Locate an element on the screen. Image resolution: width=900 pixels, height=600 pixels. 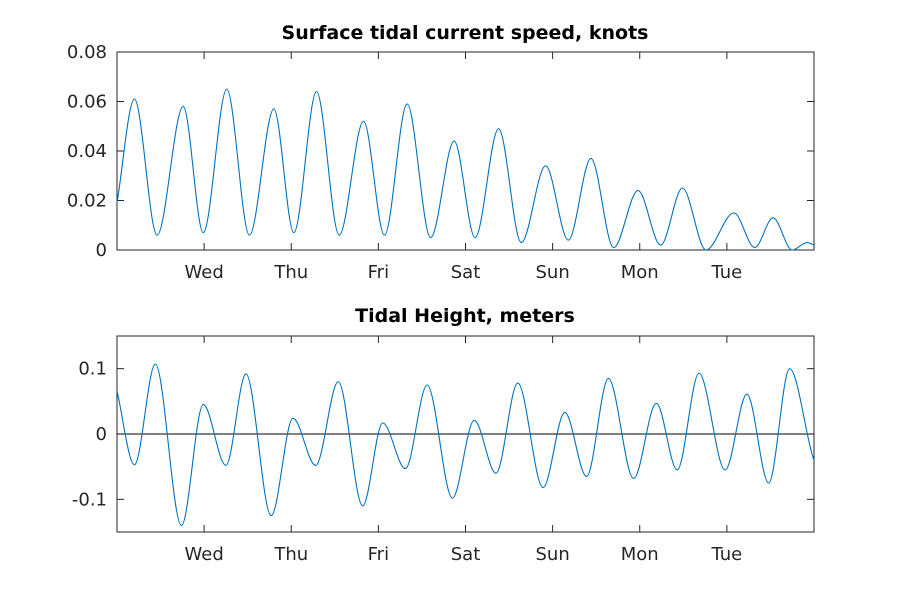
y-tick-label-current-speed: 0.06 is located at coordinates (87, 102).